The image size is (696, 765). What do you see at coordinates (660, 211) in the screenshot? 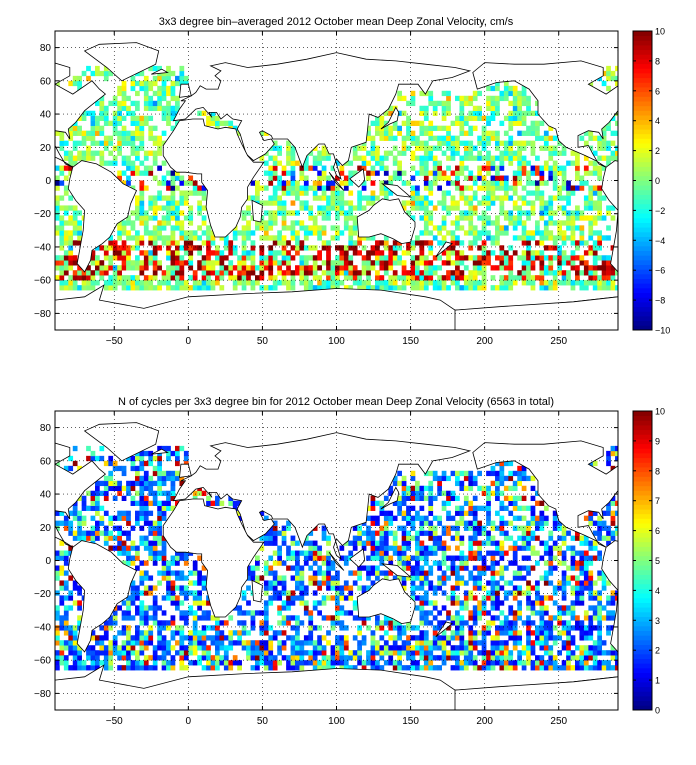
I see `colorbar-tick-label: −2` at bounding box center [660, 211].